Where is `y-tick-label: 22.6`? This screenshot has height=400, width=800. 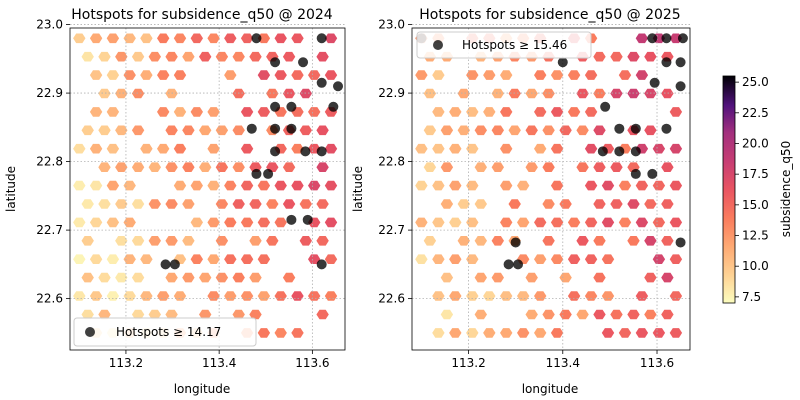 y-tick-label: 22.6 is located at coordinates (49, 299).